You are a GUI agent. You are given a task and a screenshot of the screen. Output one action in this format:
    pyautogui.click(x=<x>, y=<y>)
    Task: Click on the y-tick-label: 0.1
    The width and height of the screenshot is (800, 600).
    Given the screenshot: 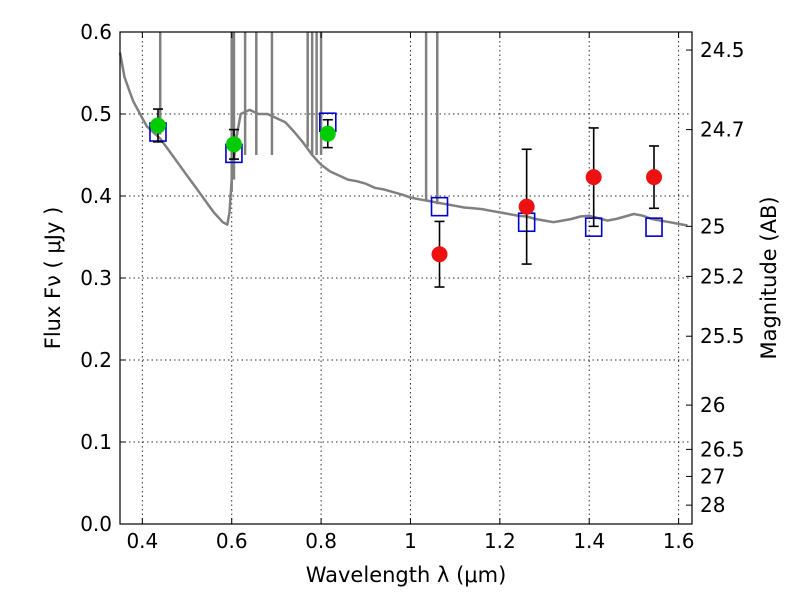 What is the action you would take?
    pyautogui.click(x=96, y=442)
    